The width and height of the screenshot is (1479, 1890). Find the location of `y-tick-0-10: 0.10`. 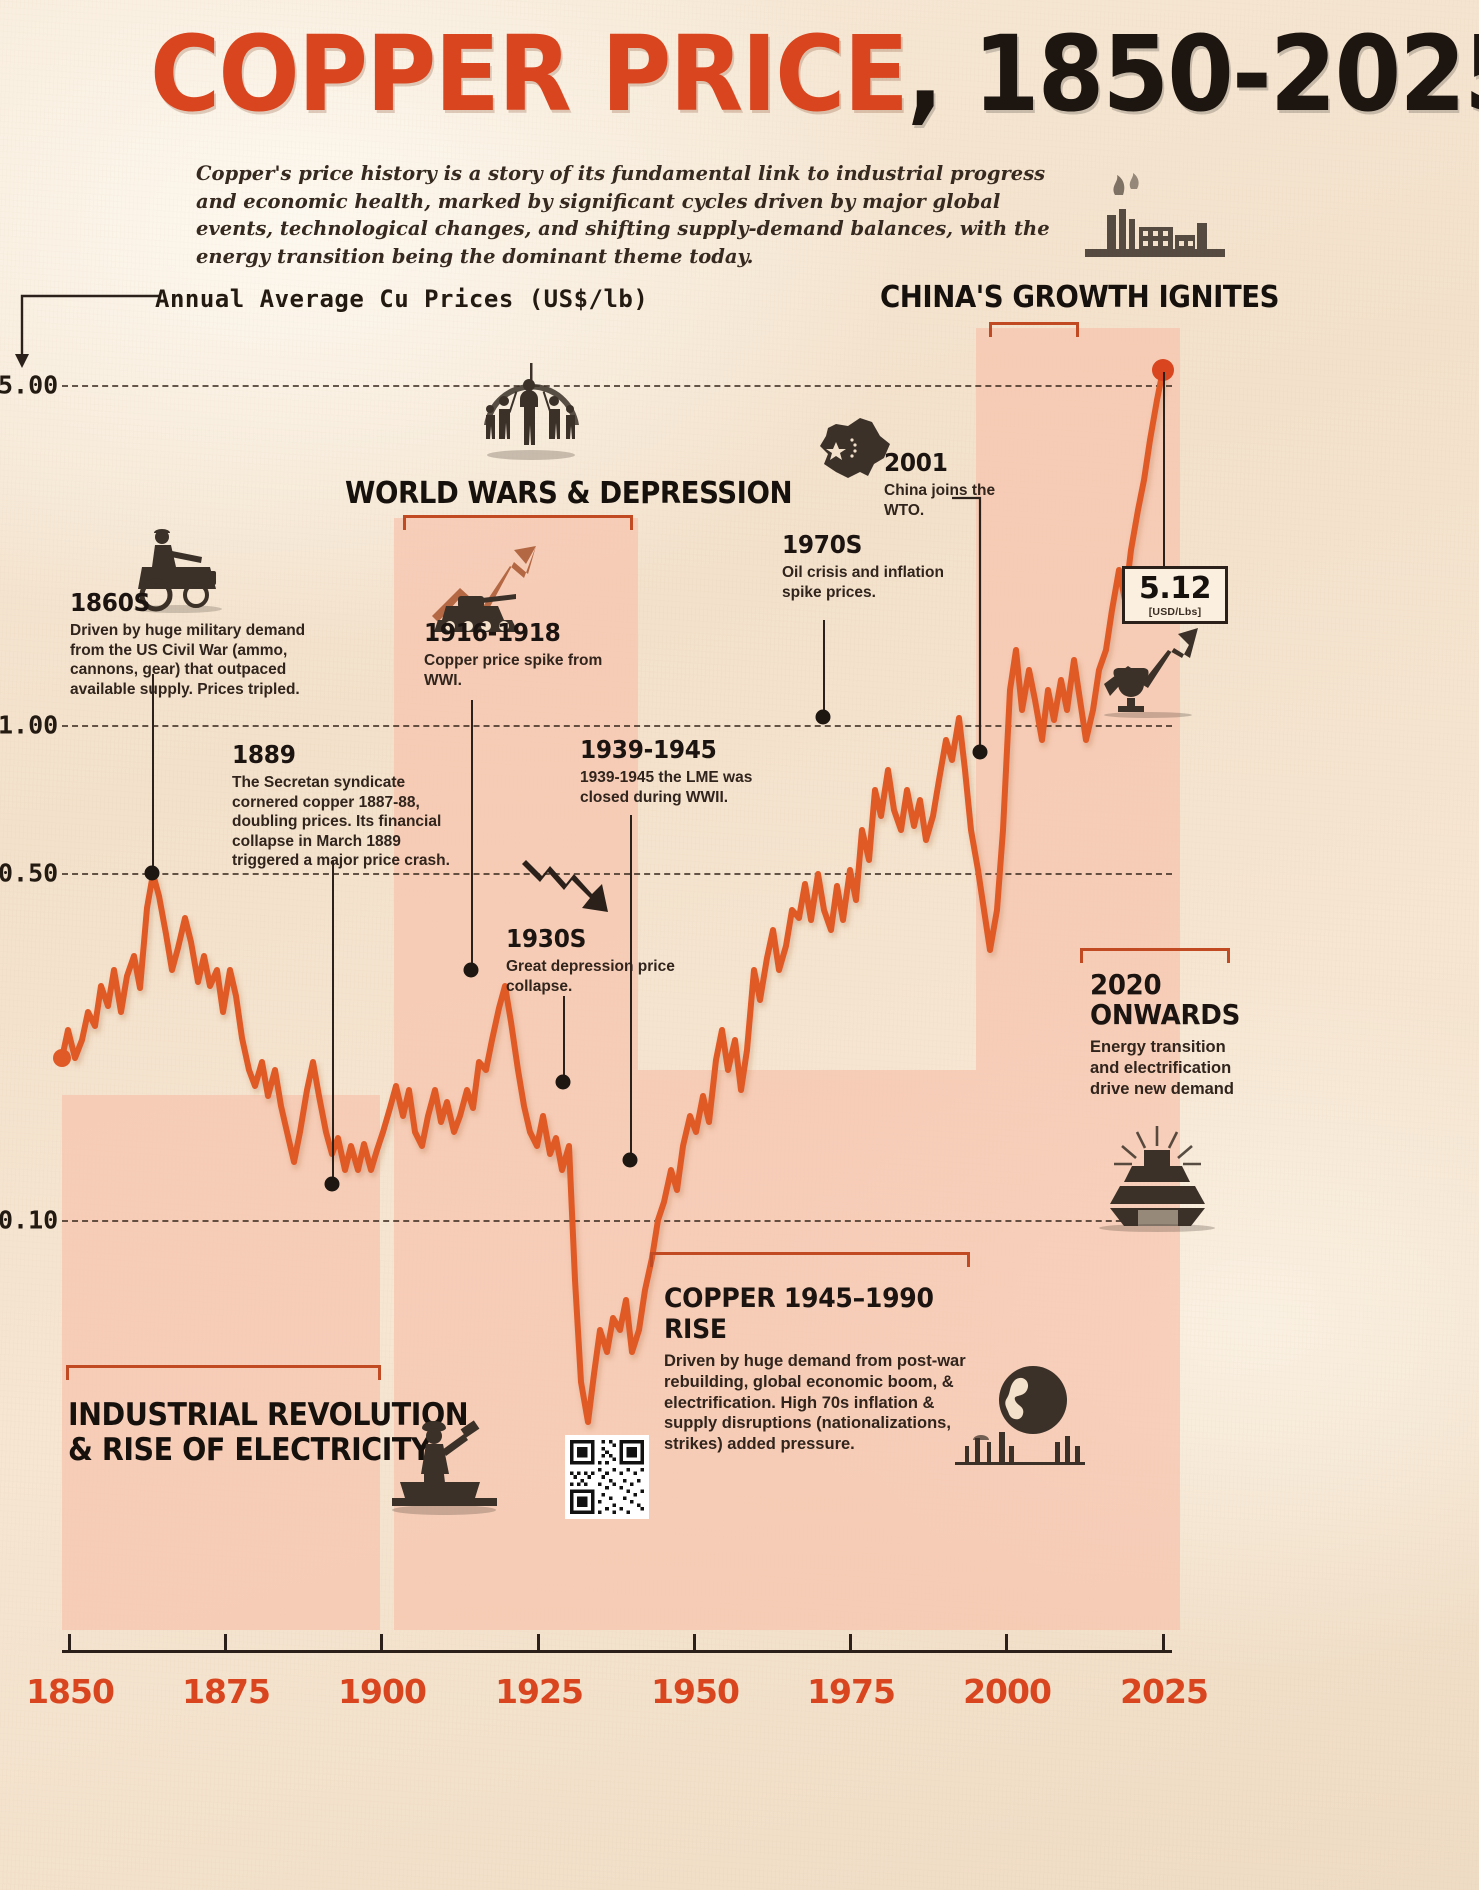

y-tick-0-10: 0.10 is located at coordinates (29, 1220).